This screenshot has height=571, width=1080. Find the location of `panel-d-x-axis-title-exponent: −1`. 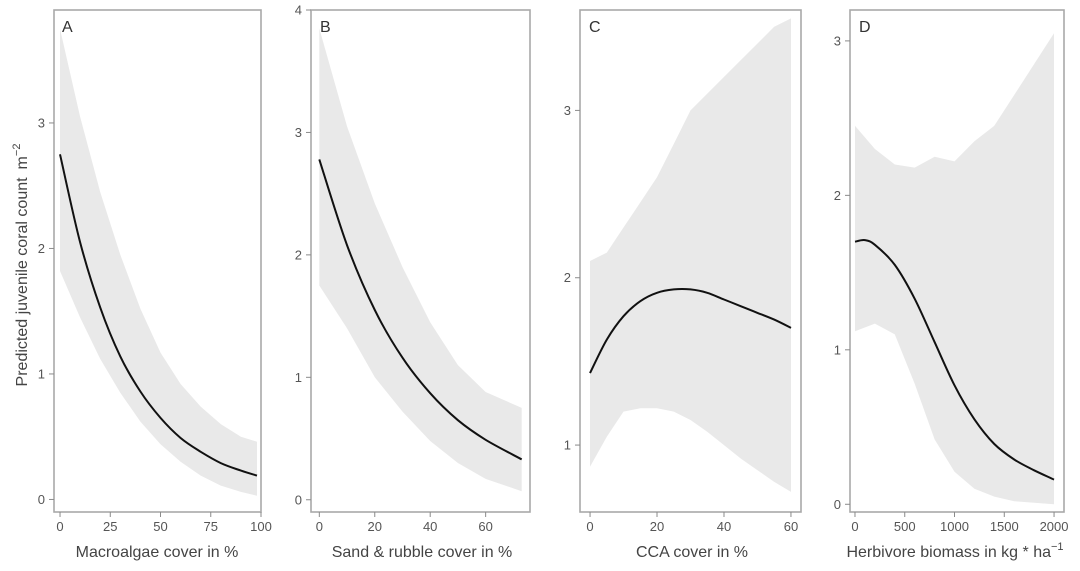

panel-d-x-axis-title-exponent: −1 is located at coordinates (1057, 547).